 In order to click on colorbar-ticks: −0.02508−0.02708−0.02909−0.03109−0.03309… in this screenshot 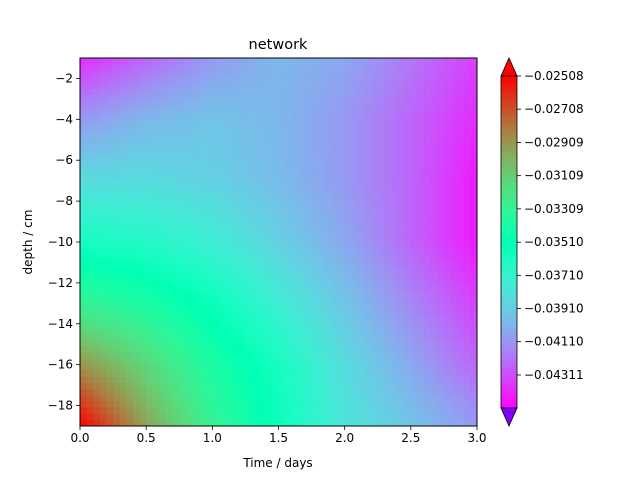, I will do `click(550, 225)`.